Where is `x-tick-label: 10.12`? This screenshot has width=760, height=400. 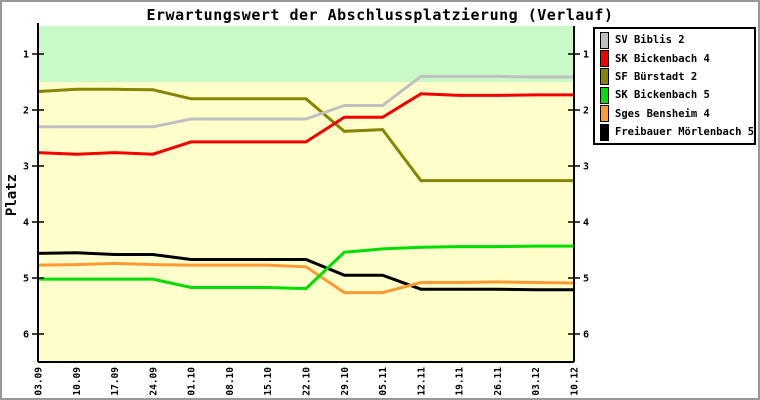 x-tick-label: 10.12 is located at coordinates (575, 381).